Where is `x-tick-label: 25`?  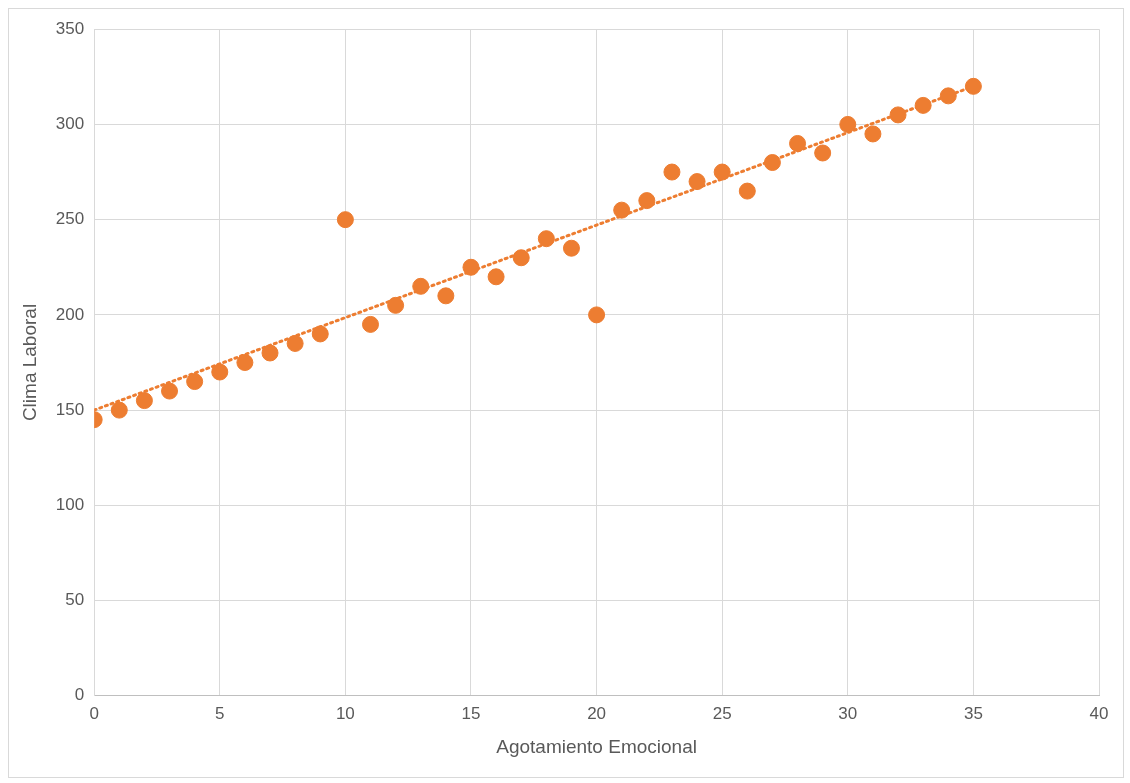 x-tick-label: 25 is located at coordinates (722, 713).